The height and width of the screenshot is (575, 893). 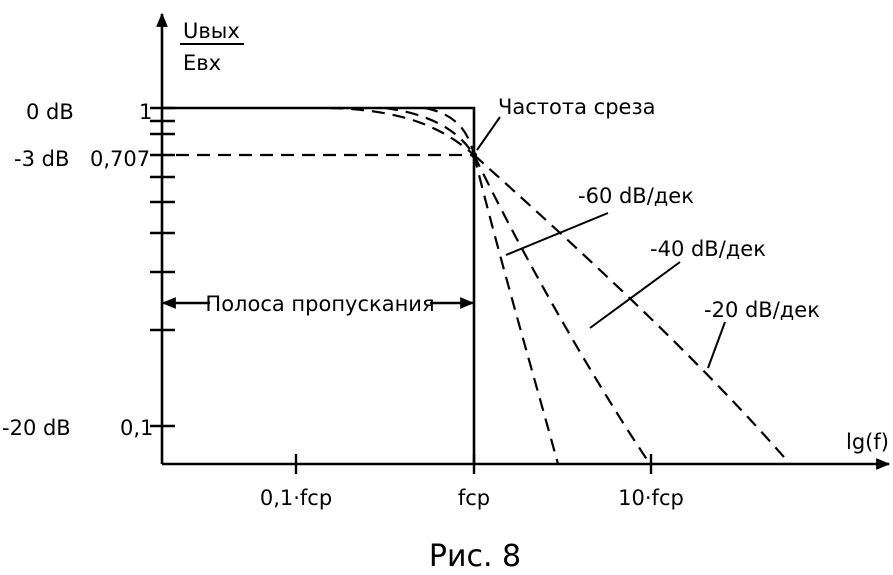 I want to click on y-value-label-1: 1, so click(x=145, y=112).